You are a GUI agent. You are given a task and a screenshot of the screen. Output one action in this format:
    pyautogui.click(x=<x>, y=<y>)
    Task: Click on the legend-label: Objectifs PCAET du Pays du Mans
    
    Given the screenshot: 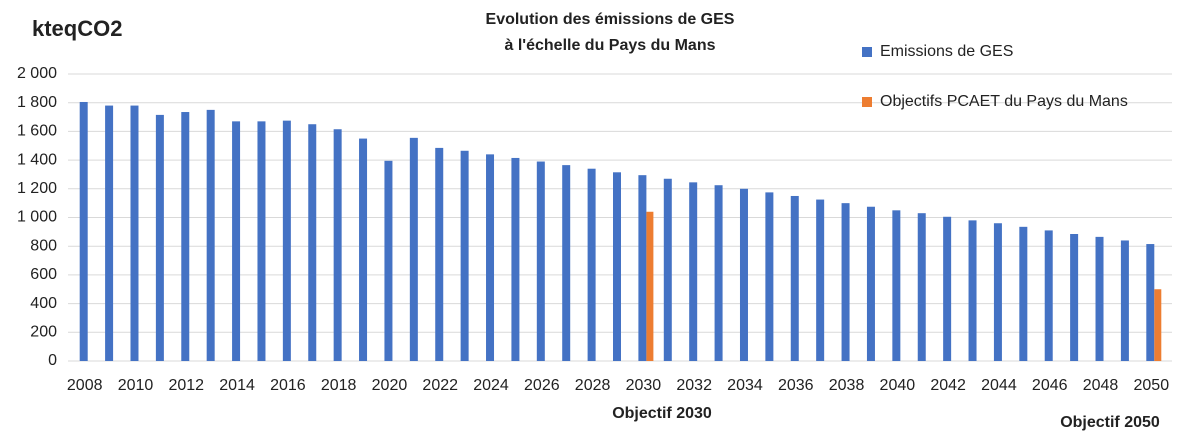 What is the action you would take?
    pyautogui.click(x=1004, y=101)
    